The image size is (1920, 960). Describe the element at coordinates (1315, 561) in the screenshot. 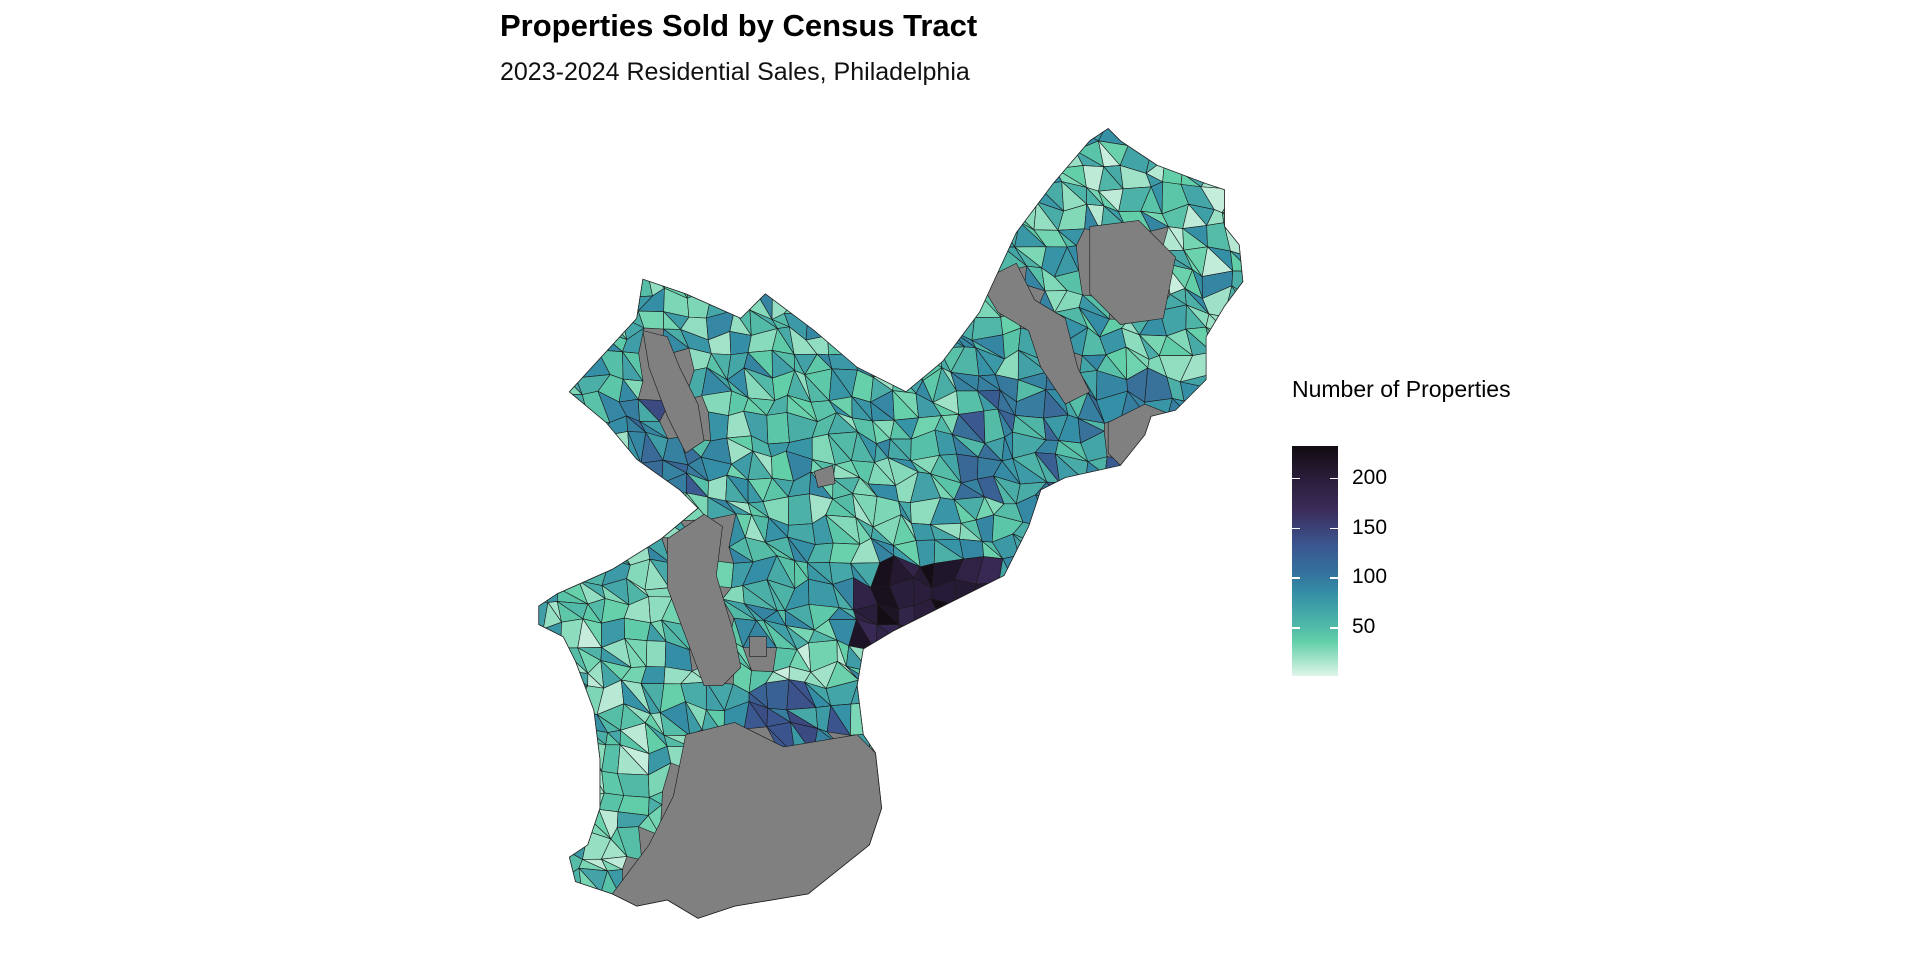

I see `legend-colorbar` at that location.